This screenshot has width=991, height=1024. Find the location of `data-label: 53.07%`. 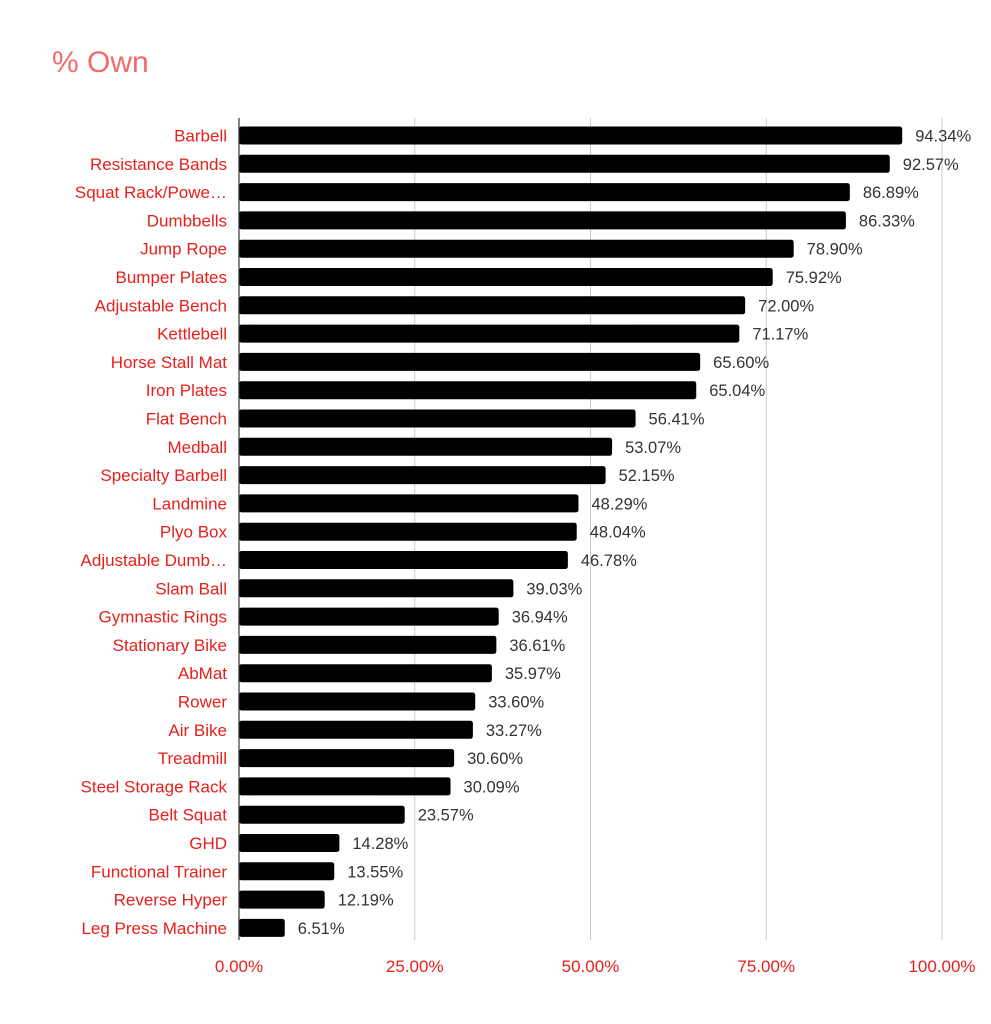

data-label: 53.07% is located at coordinates (653, 448).